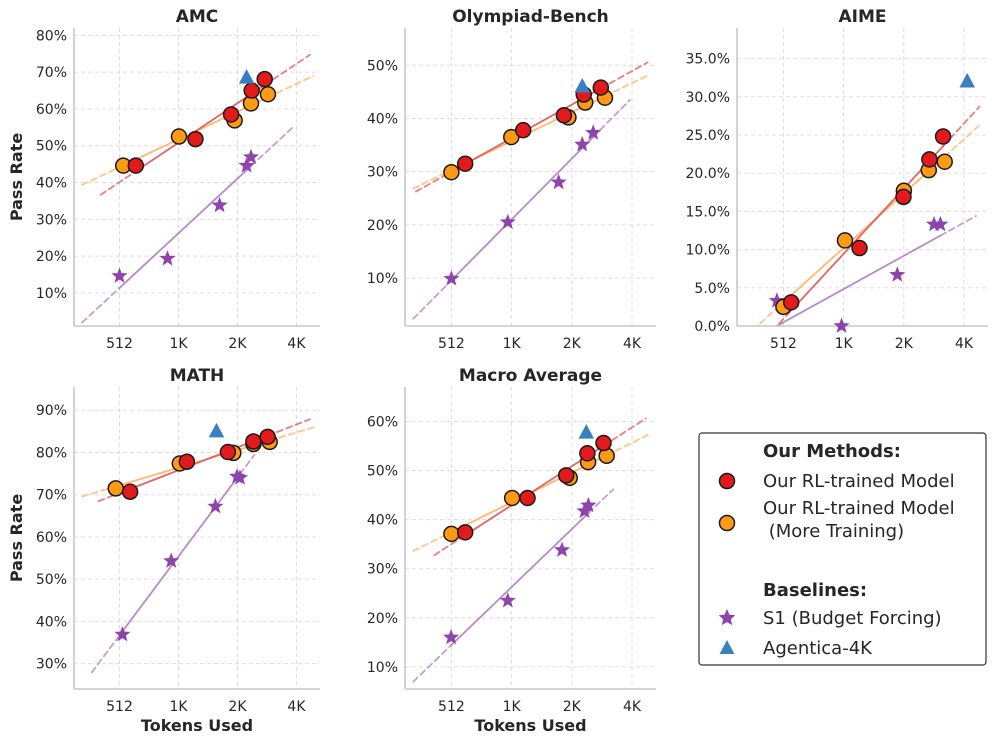 The image size is (997, 743). Describe the element at coordinates (530, 725) in the screenshot. I see `x-axis-label: Tokens Used` at that location.